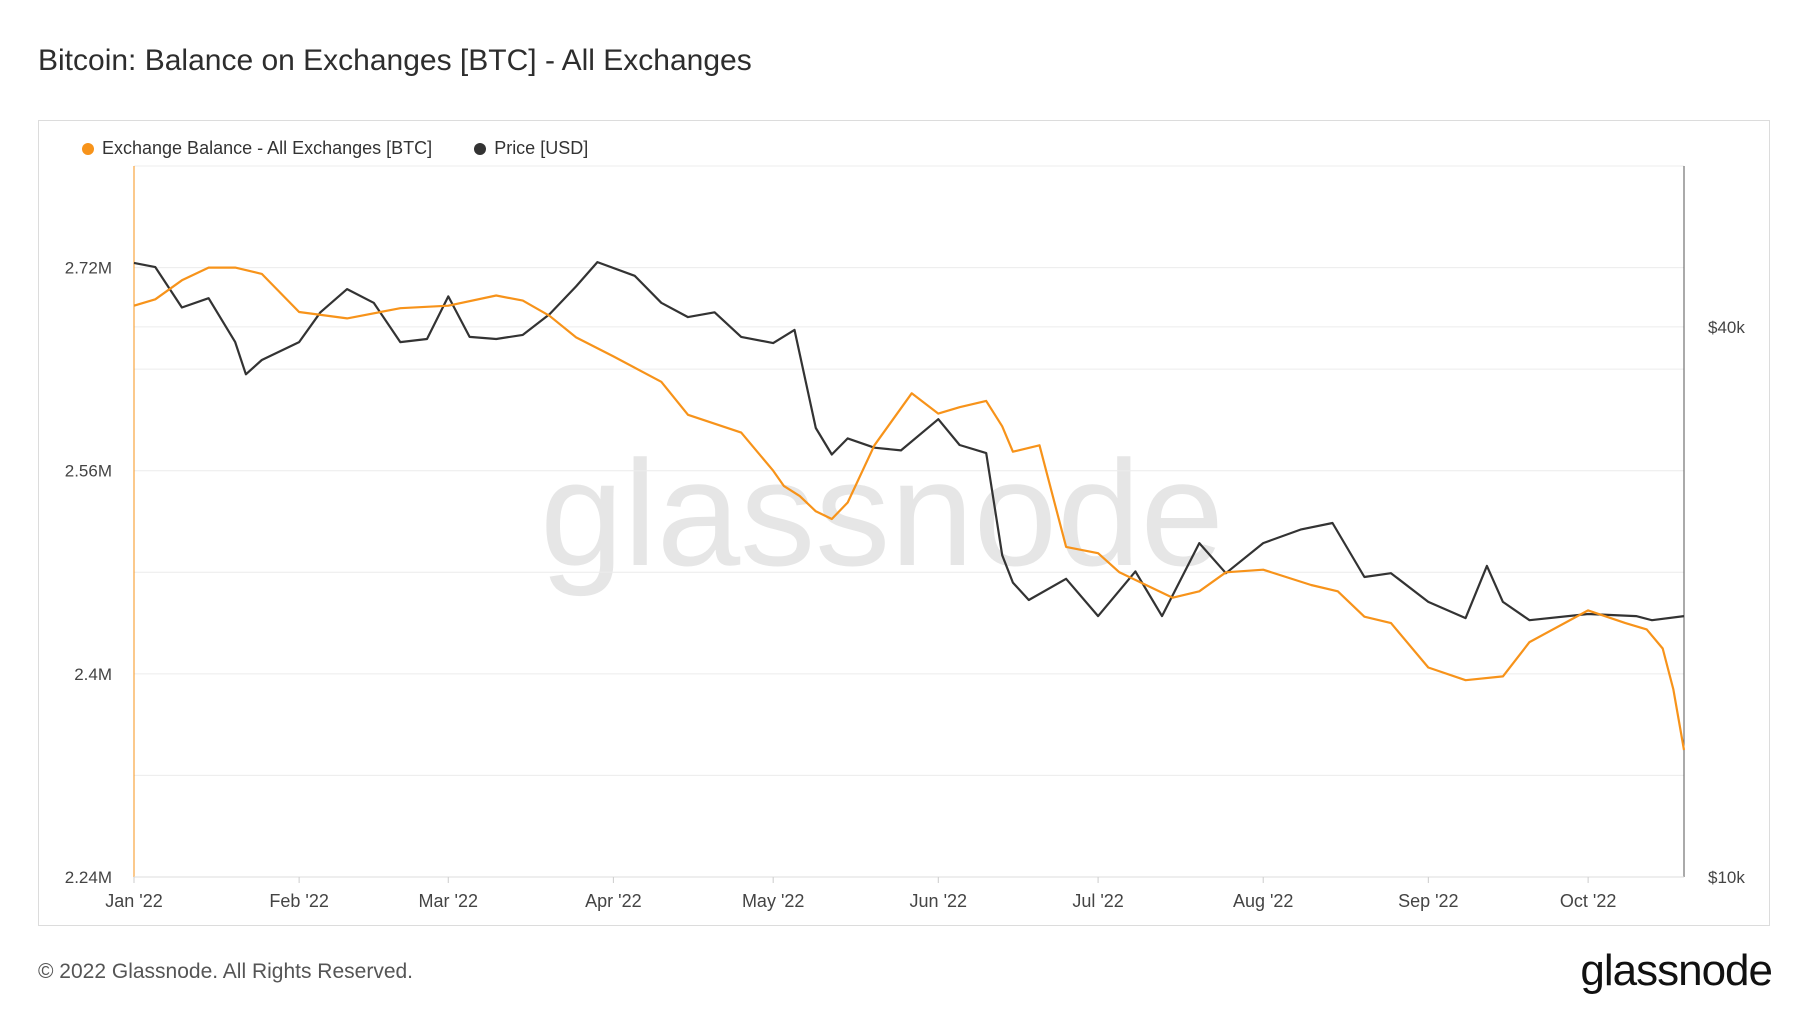 Image resolution: width=1800 pixels, height=1013 pixels. What do you see at coordinates (133, 901) in the screenshot?
I see `x-tick-label: Jan '22` at bounding box center [133, 901].